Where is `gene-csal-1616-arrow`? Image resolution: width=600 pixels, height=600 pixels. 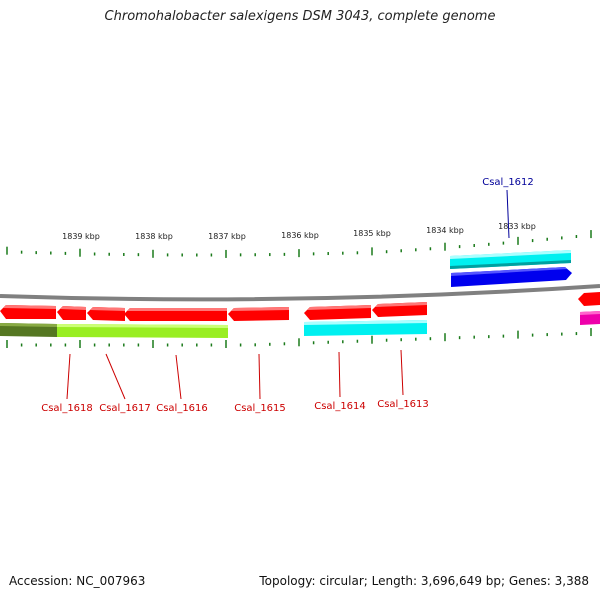 gene-csal-1616-arrow is located at coordinates (175, 314).